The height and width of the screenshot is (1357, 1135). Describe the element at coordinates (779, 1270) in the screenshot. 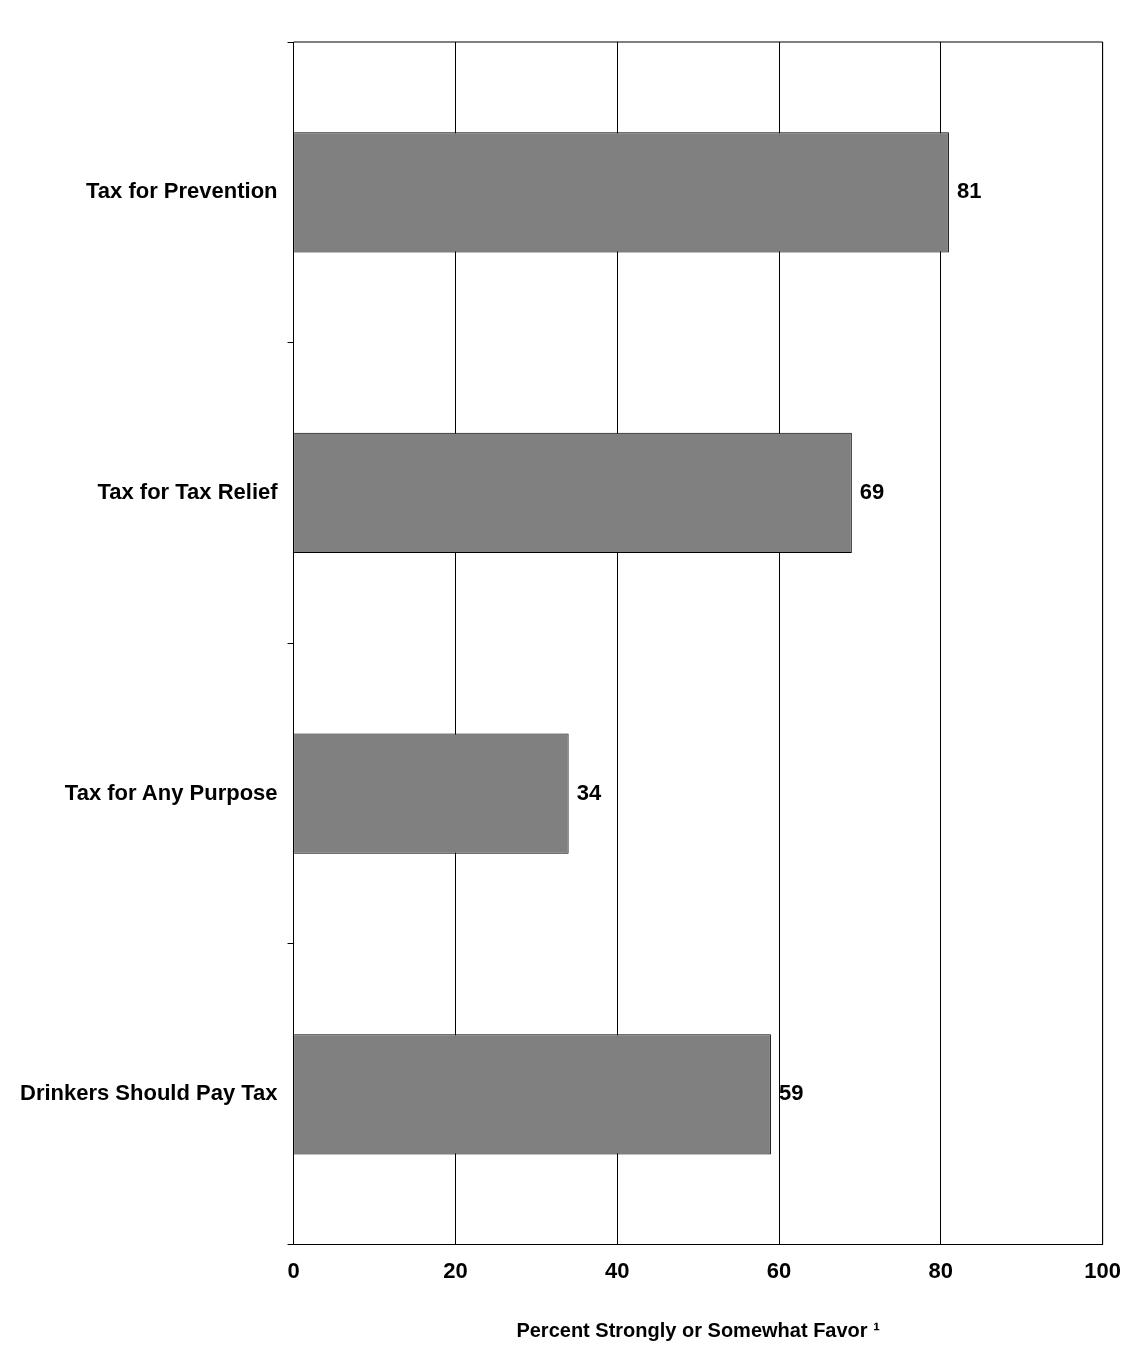

I see `x-tick-label: 60` at that location.